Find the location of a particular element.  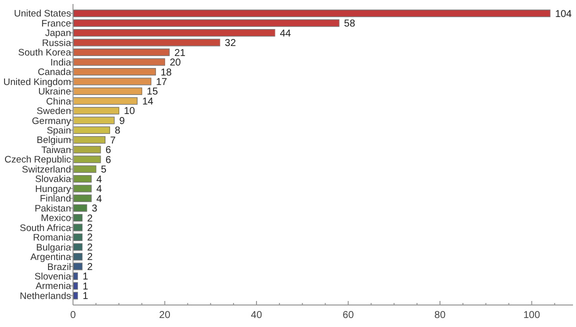

data-label: 7 is located at coordinates (113, 140).